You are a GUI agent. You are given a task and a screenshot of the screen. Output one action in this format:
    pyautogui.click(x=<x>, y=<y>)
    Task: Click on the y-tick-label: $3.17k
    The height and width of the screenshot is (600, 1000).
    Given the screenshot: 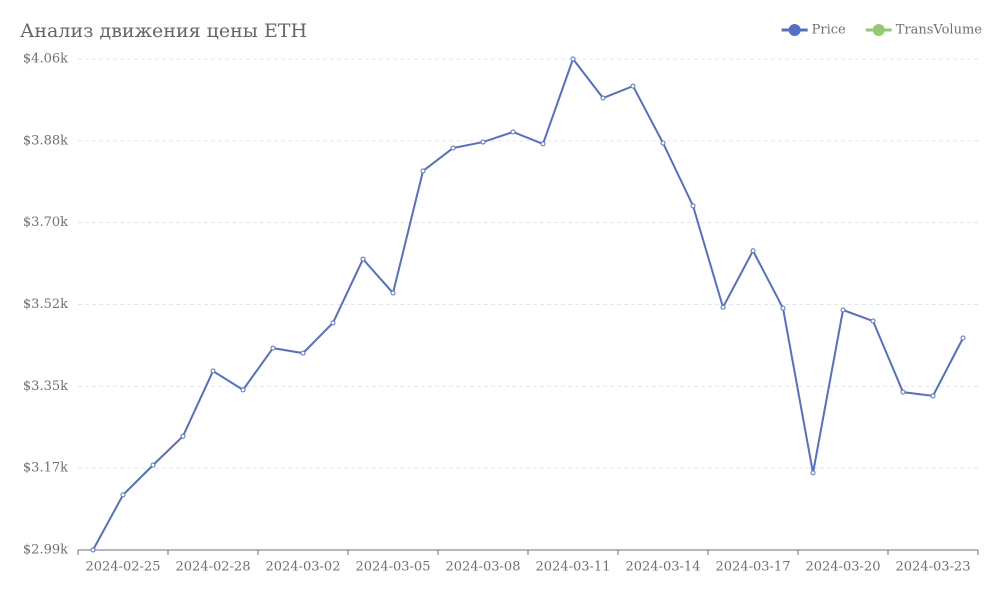 What is the action you would take?
    pyautogui.click(x=45, y=468)
    